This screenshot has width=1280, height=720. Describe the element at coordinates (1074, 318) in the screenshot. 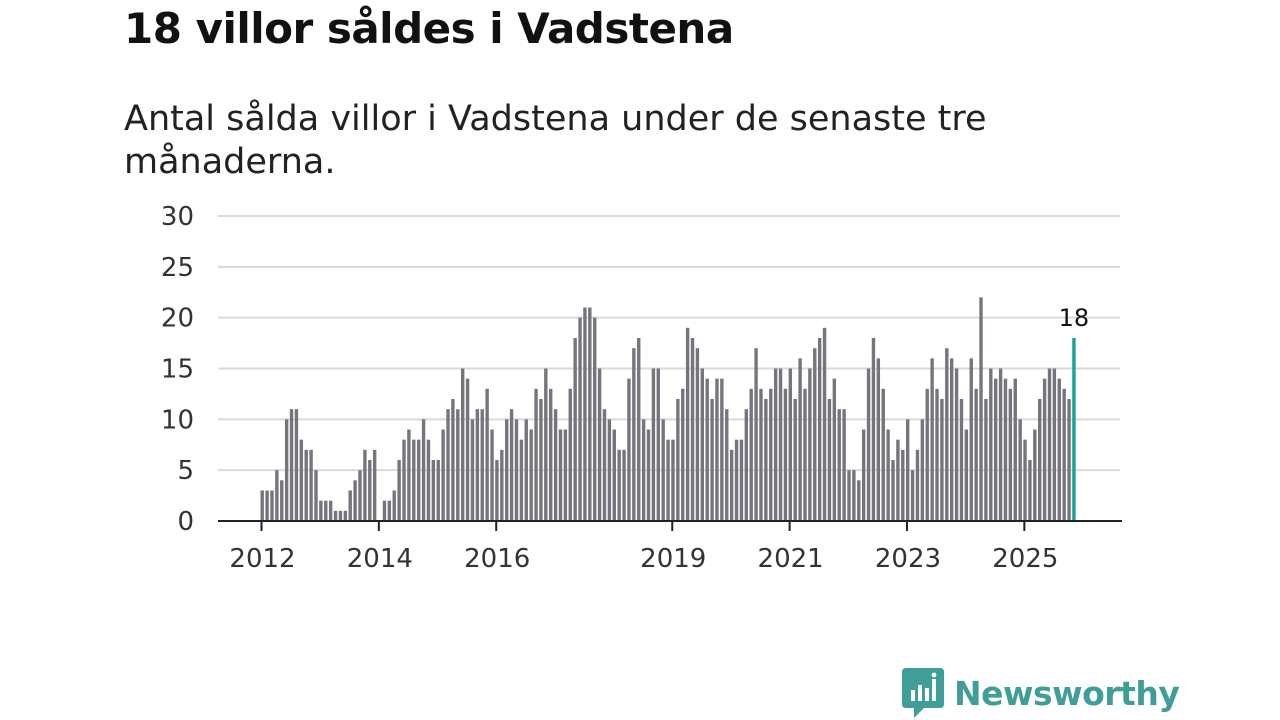

I see `highlight-value-label: 18` at that location.